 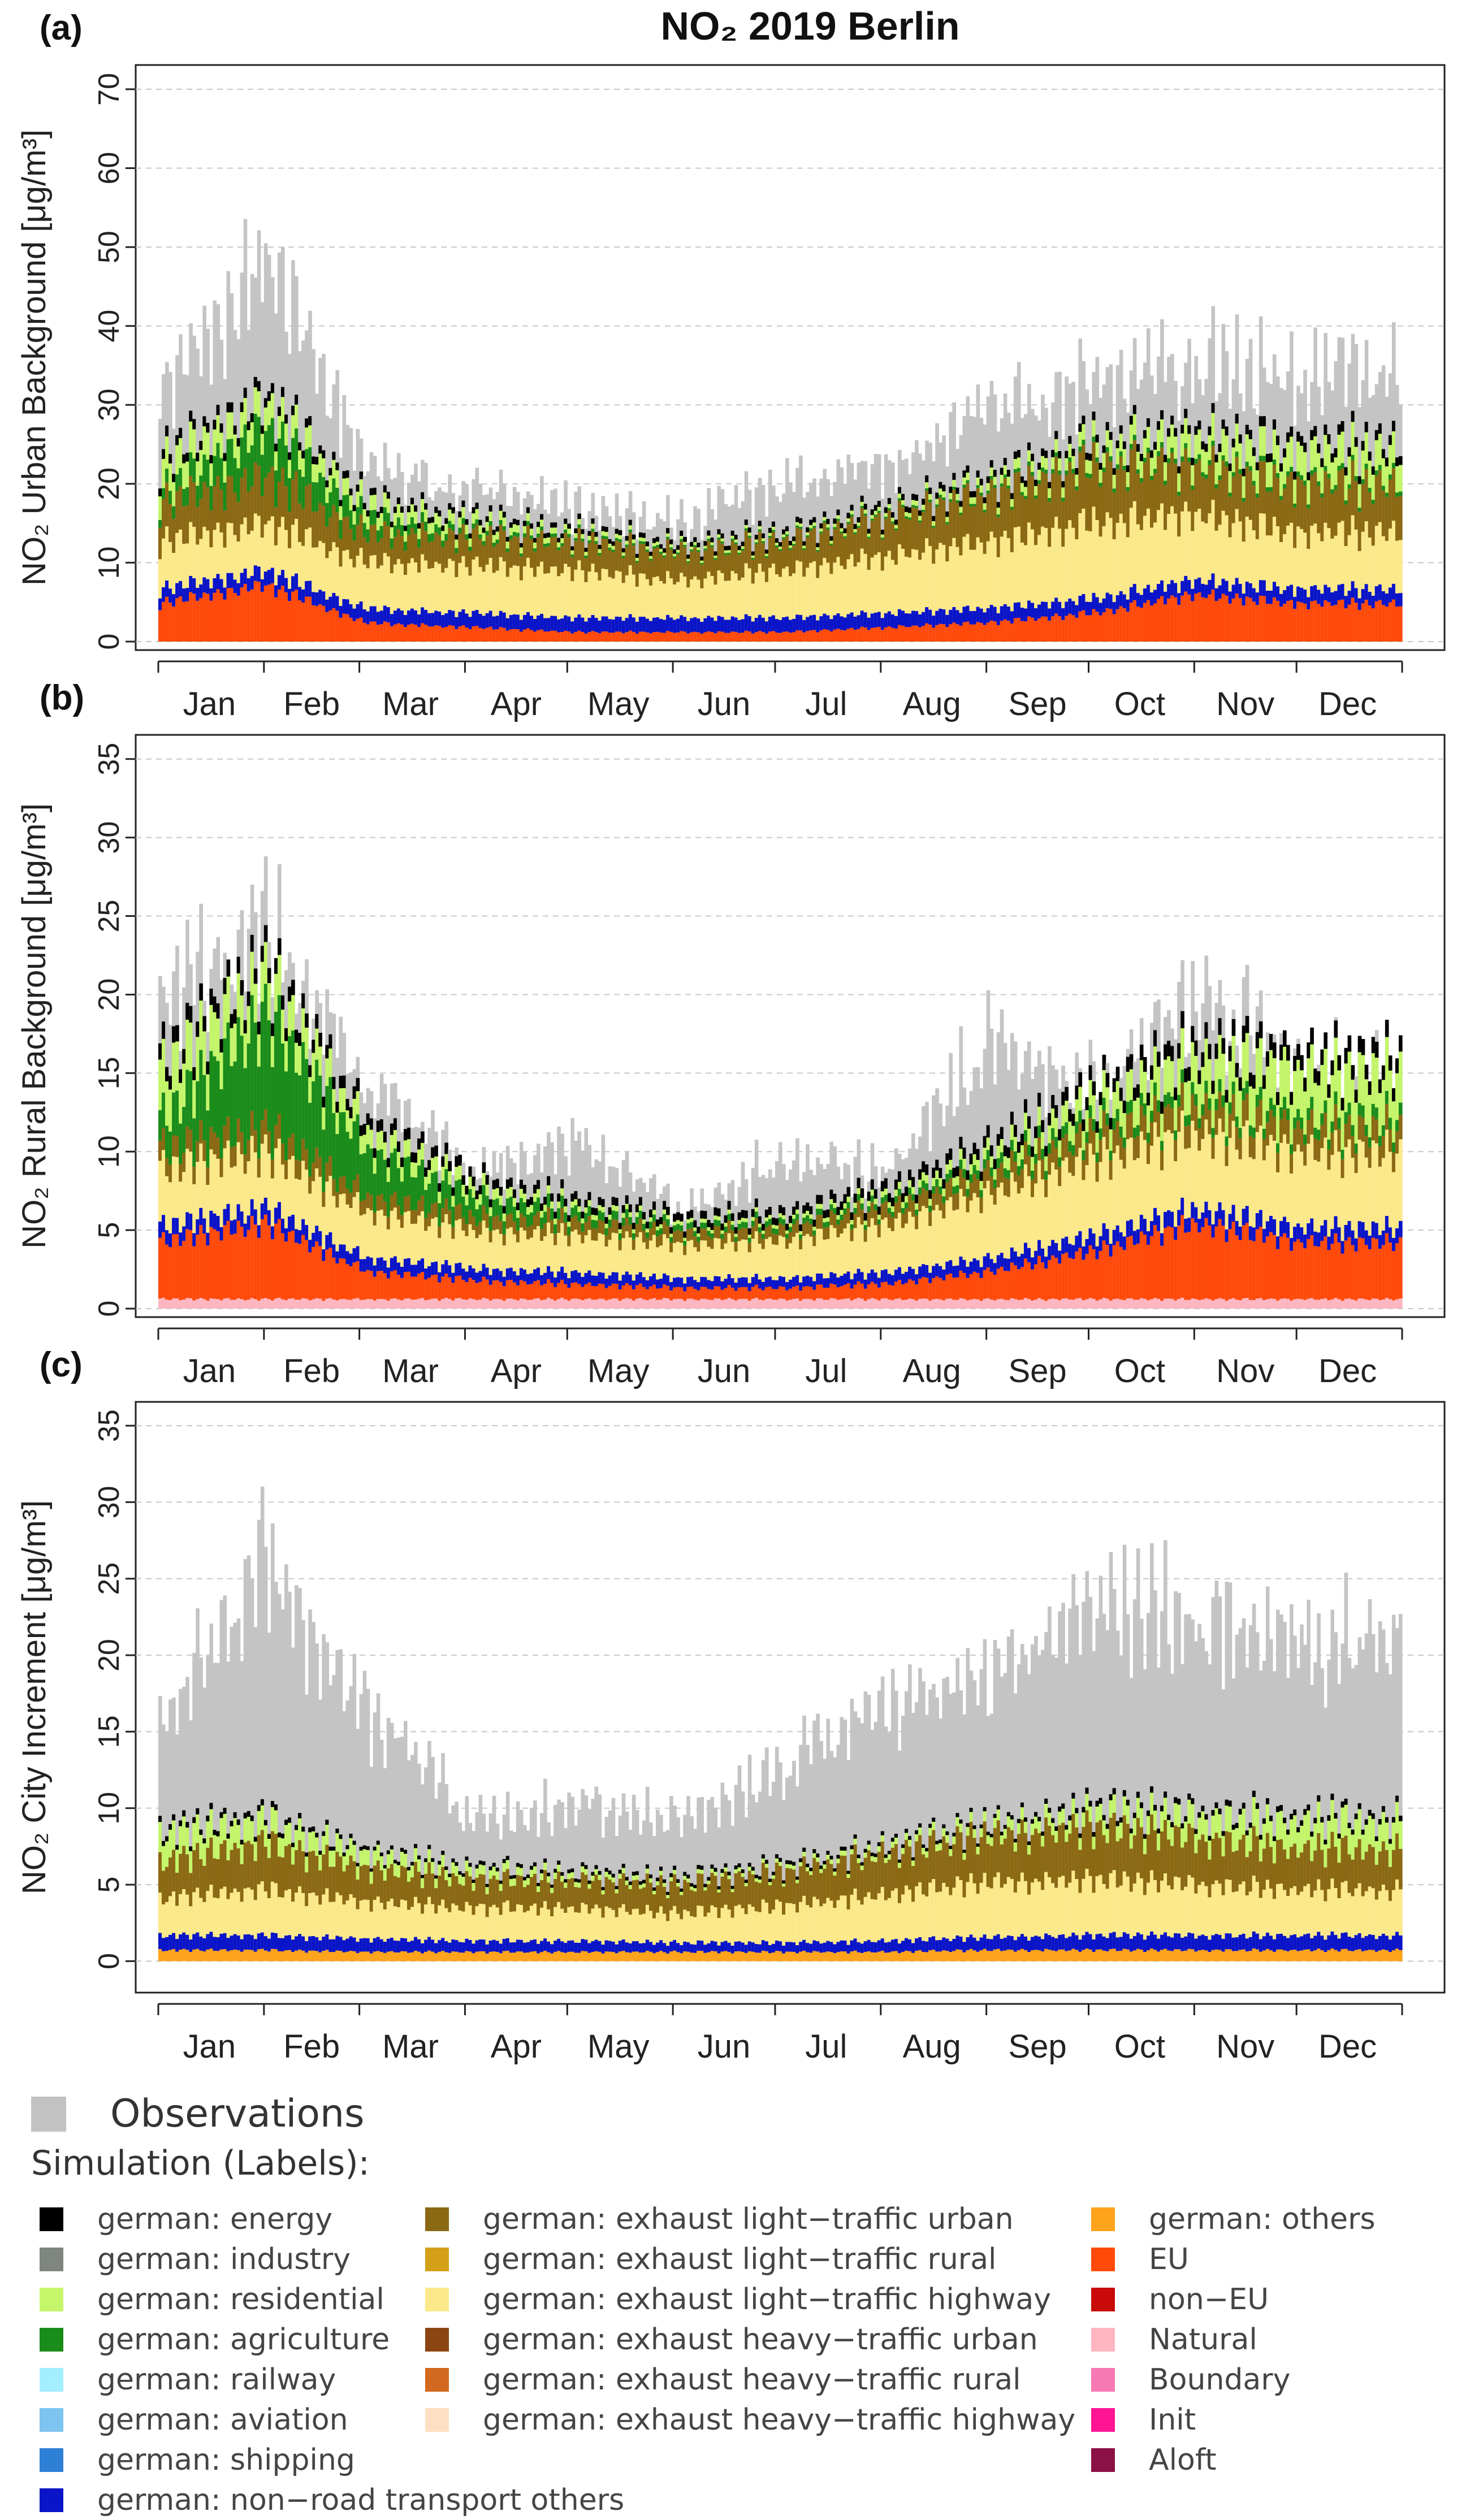 What do you see at coordinates (109, 326) in the screenshot?
I see `y-tick-label: 40` at bounding box center [109, 326].